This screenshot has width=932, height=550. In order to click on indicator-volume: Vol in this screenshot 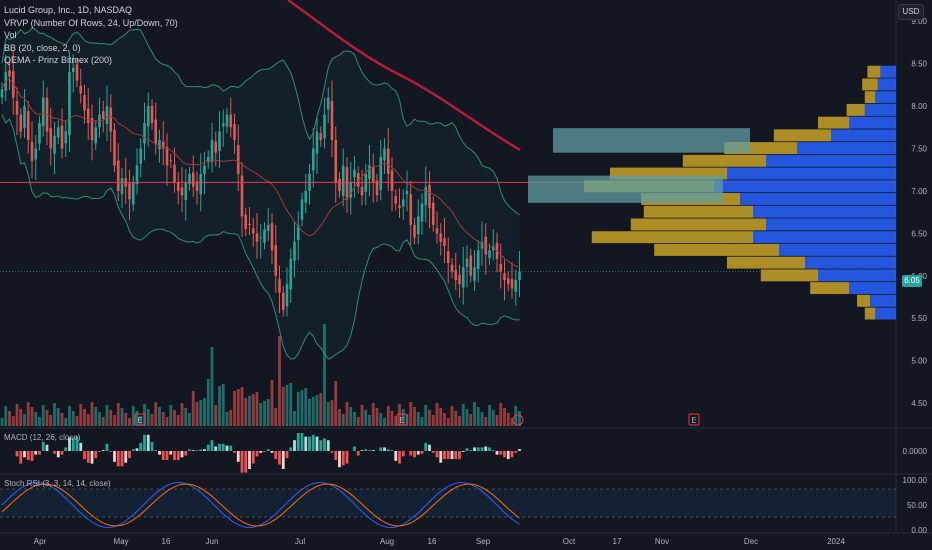, I will do `click(10, 35)`.